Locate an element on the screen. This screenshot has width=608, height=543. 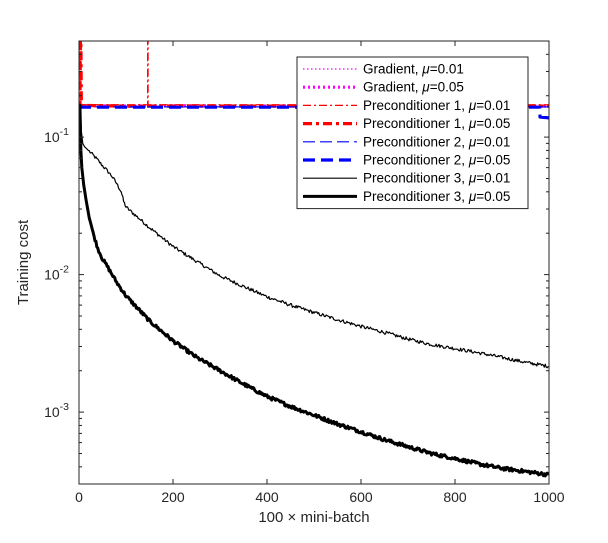
legend-entry-label: Preconditioner 1, μ=0.05 is located at coordinates (436, 123).